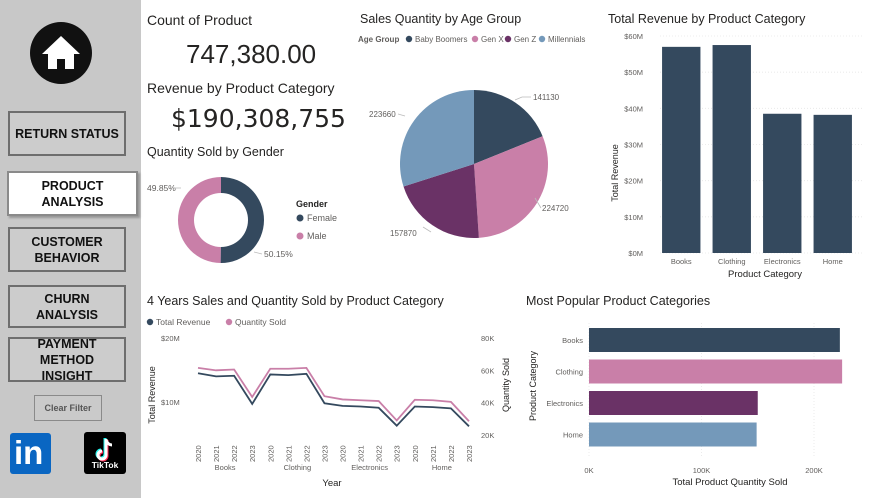 This screenshot has height=498, width=885. Describe the element at coordinates (564, 403) in the screenshot. I see `popular-y-tick: Electronics` at that location.